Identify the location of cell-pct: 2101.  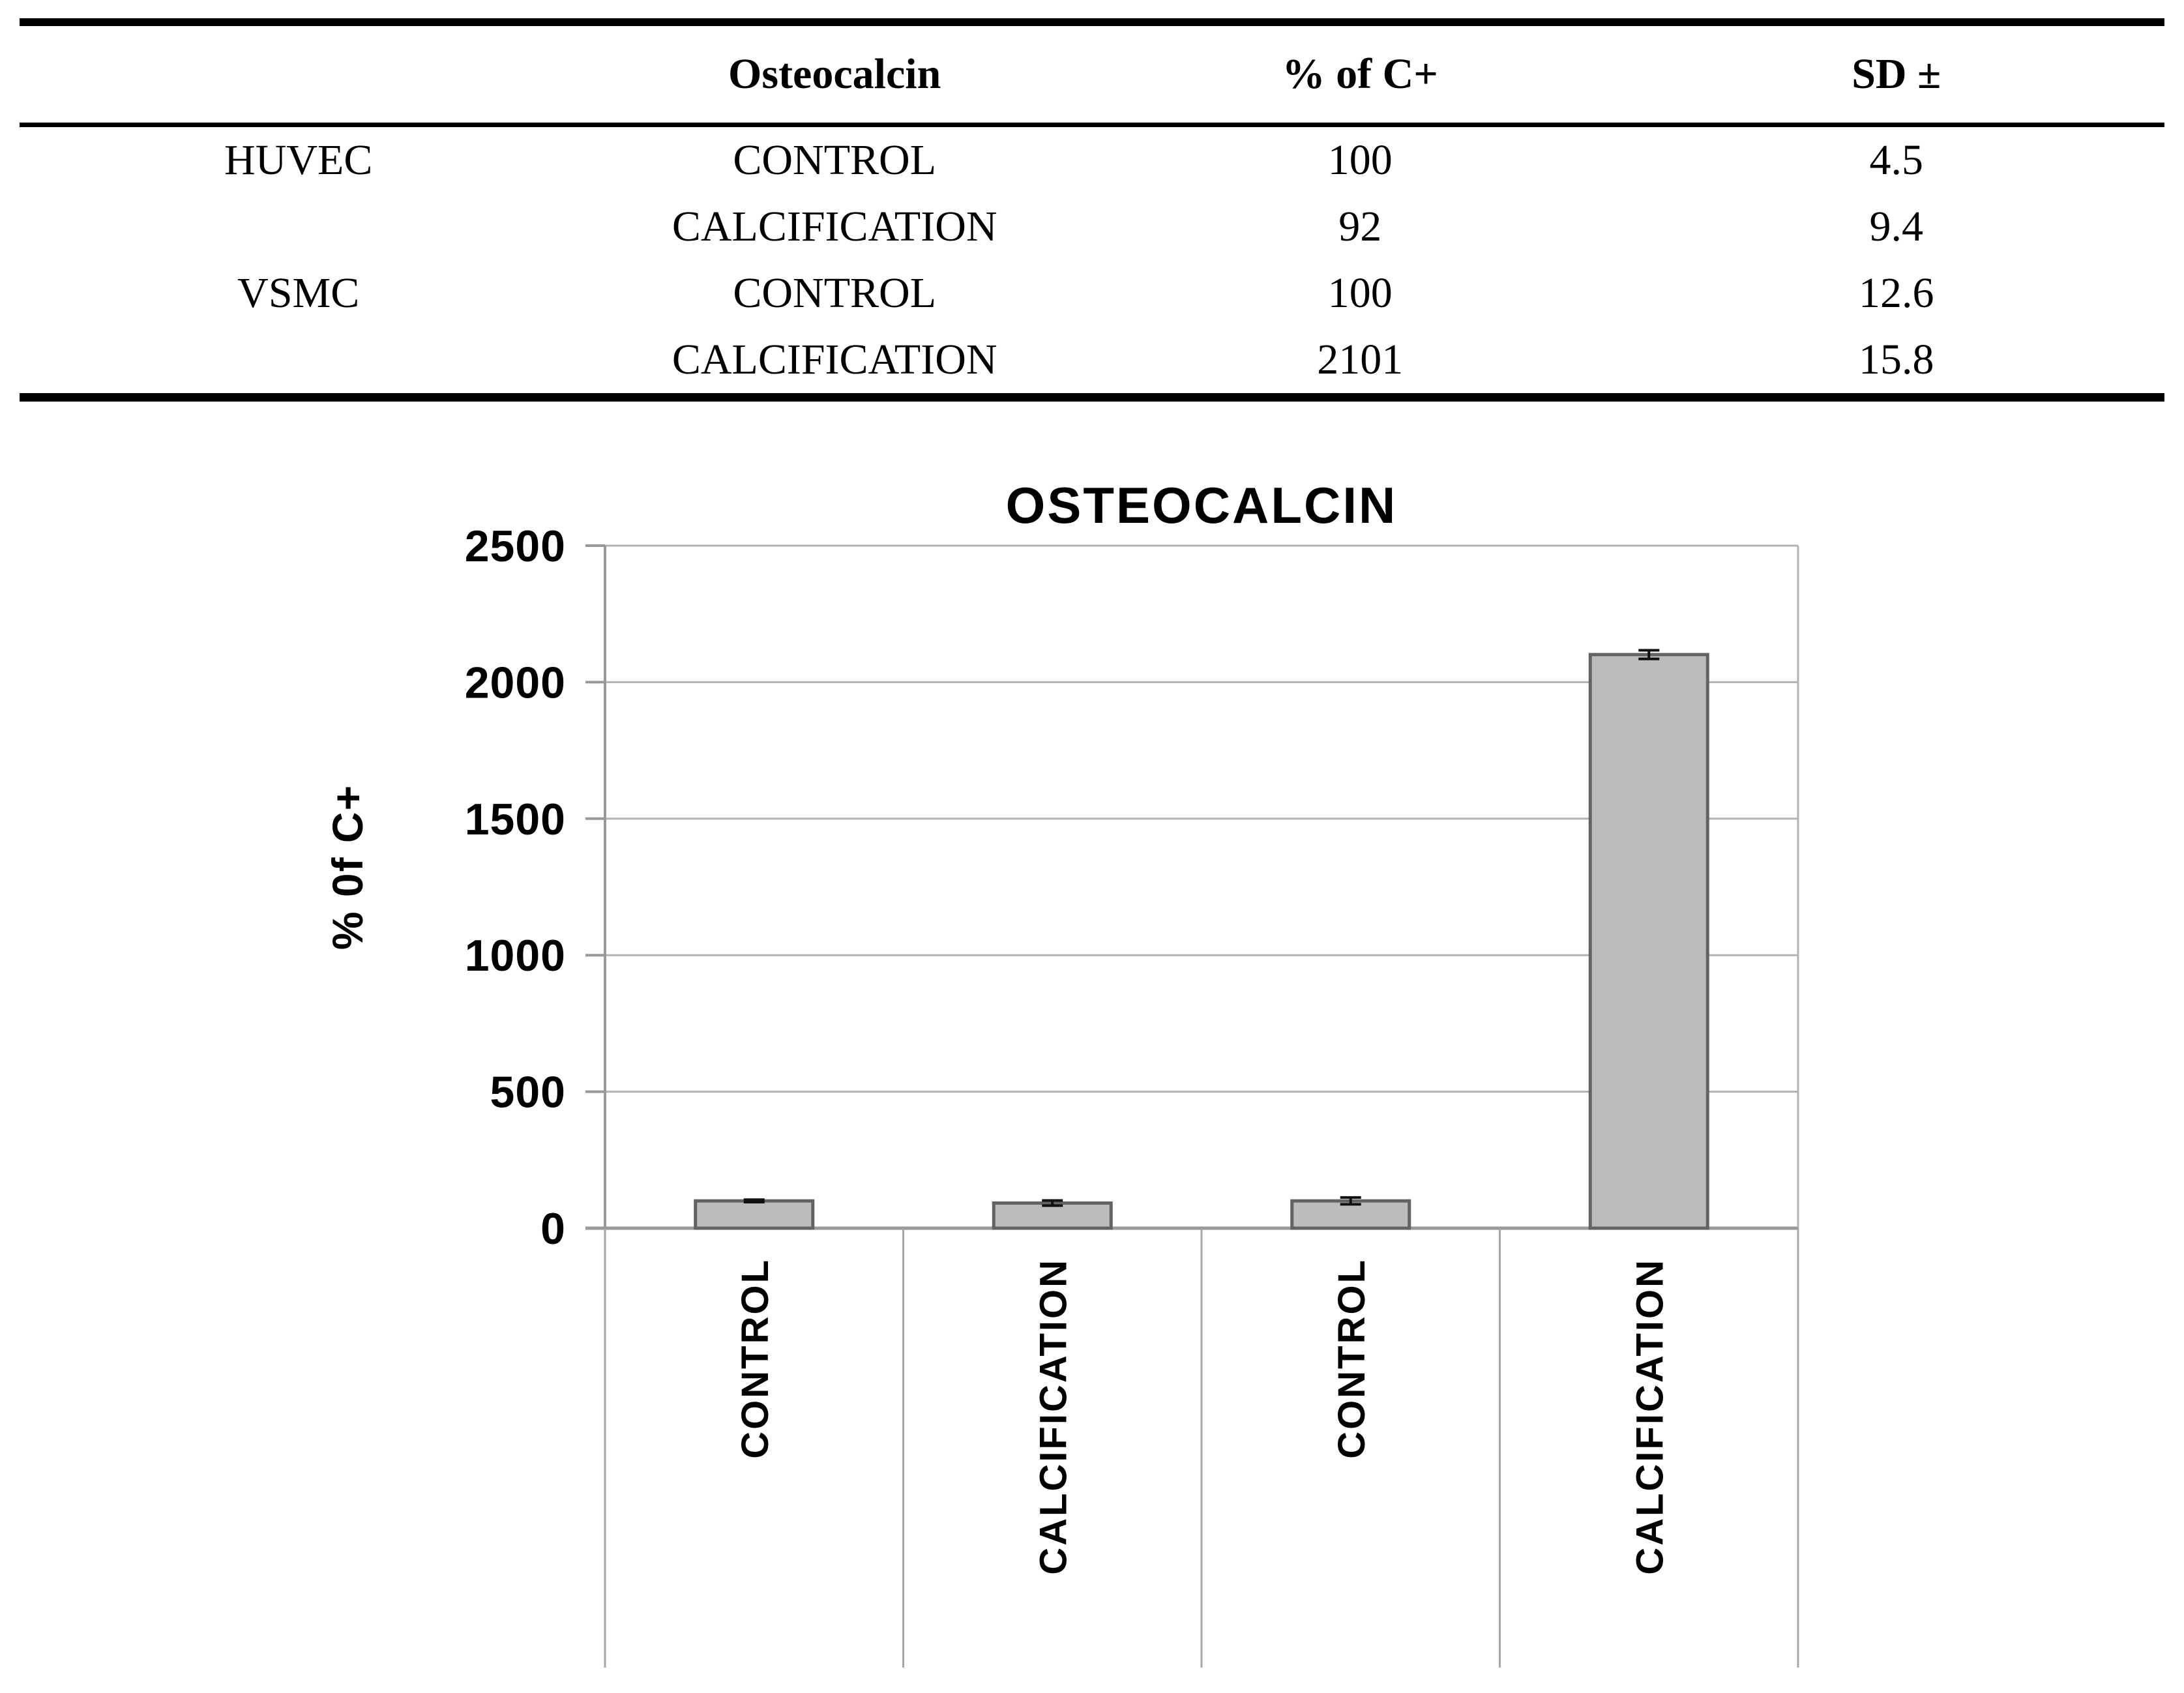
(1360, 359).